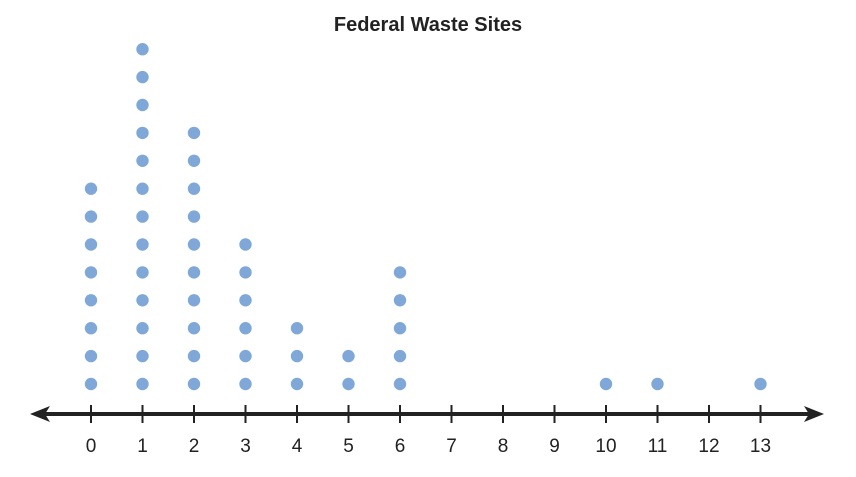 The image size is (856, 477). Describe the element at coordinates (245, 446) in the screenshot. I see `x-tick-label: 3` at that location.